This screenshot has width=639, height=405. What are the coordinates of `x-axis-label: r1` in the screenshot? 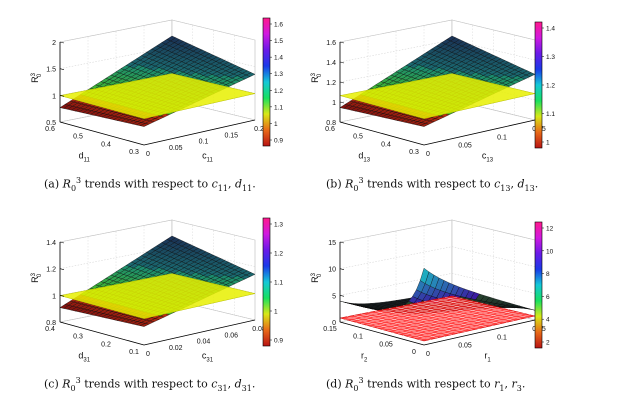 It's located at (487, 357).